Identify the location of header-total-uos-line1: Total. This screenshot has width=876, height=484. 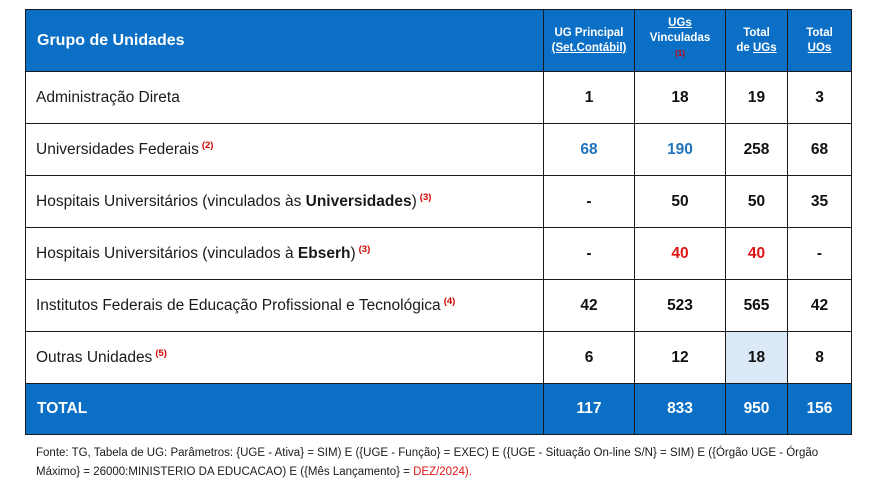
(819, 32).